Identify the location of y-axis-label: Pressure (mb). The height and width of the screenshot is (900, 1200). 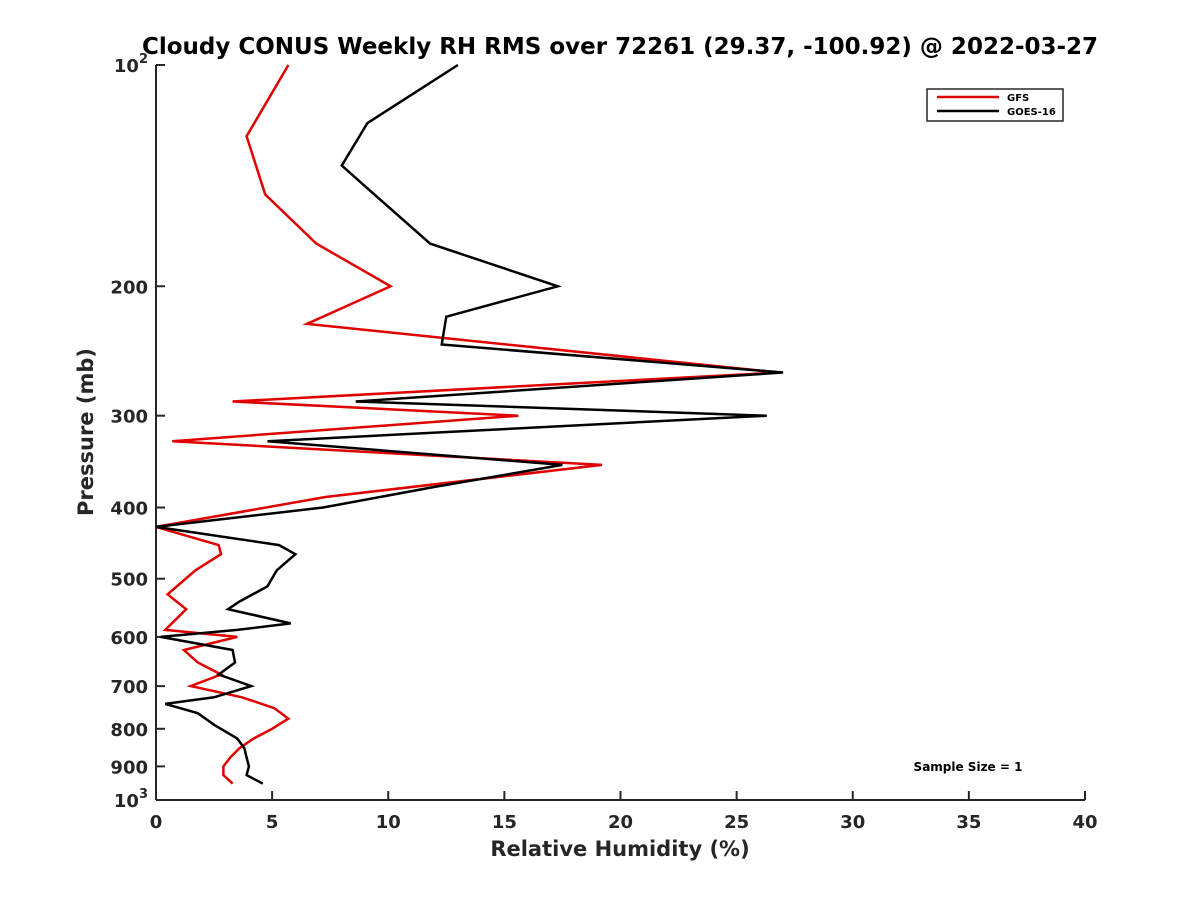
(86, 432).